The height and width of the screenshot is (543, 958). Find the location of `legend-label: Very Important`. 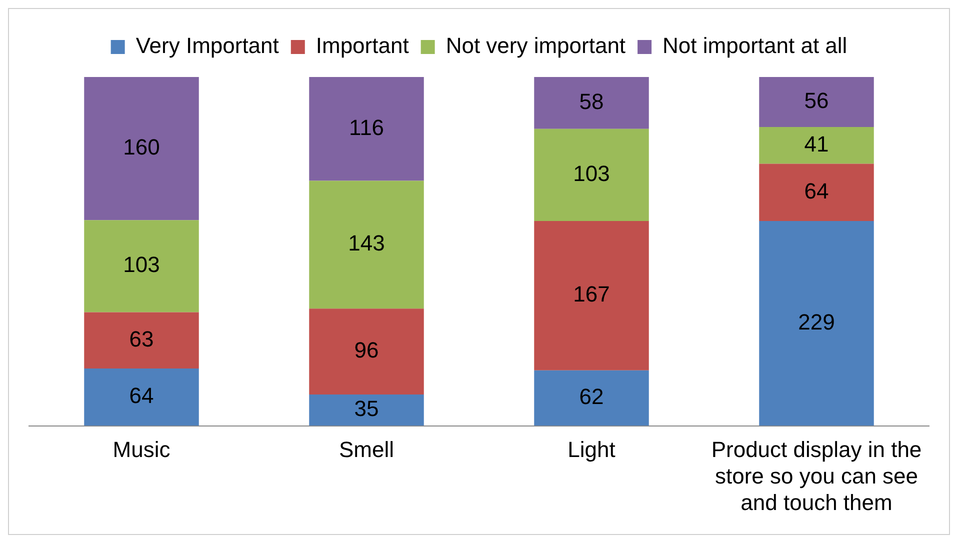

legend-label: Very Important is located at coordinates (207, 45).